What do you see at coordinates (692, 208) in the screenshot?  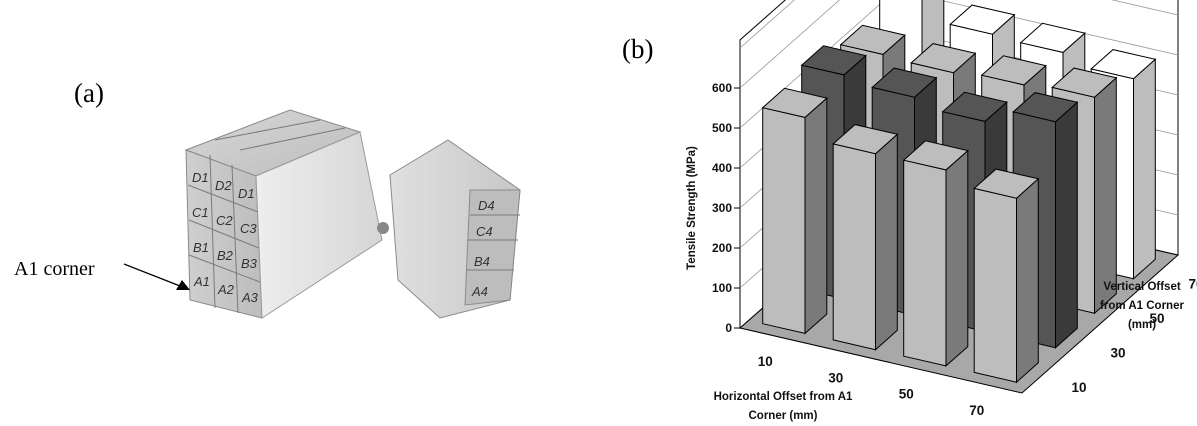 I see `y-axis-title: Tensile Strength (MPa)` at bounding box center [692, 208].